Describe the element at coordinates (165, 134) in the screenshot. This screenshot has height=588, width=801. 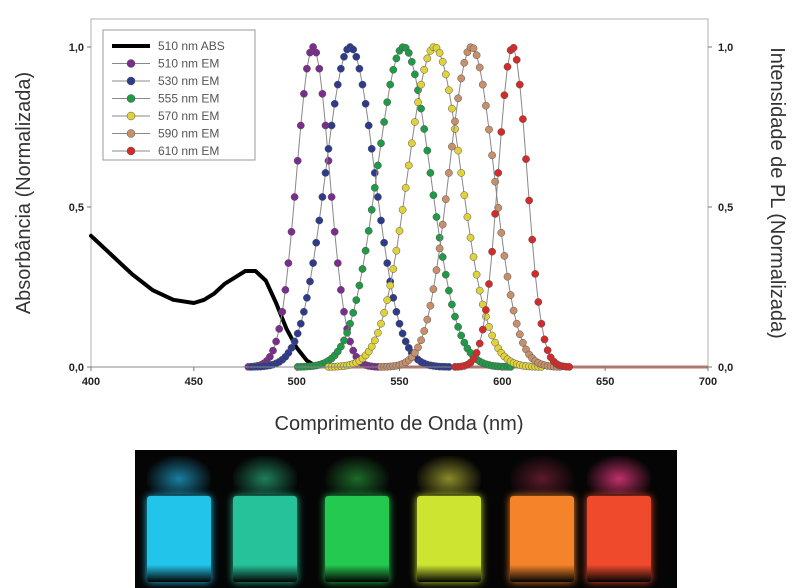
I see `legend-entry: 590 nm EM` at that location.